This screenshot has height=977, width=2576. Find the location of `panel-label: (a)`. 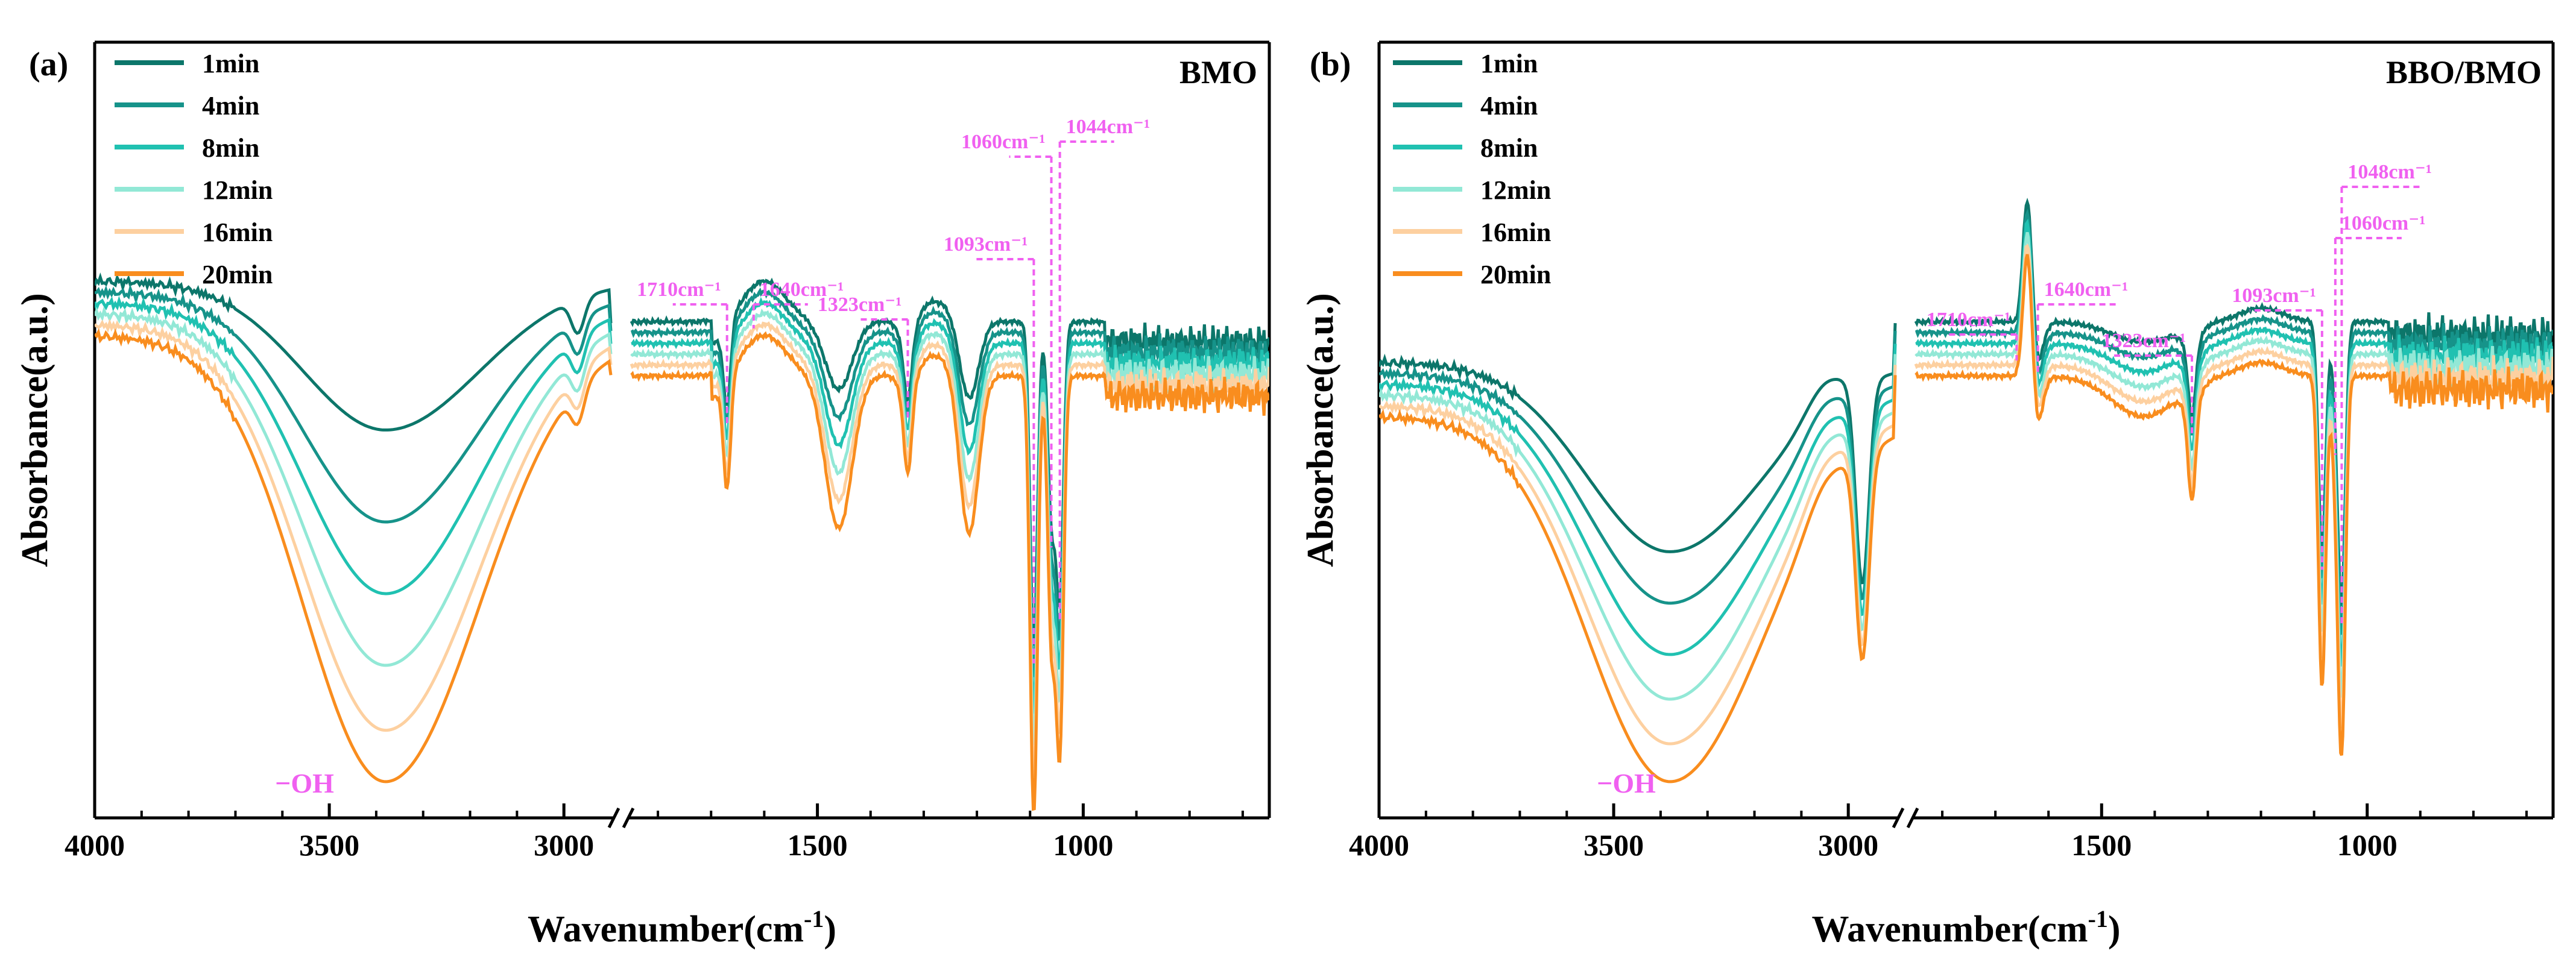

panel-label: (a) is located at coordinates (48, 65).